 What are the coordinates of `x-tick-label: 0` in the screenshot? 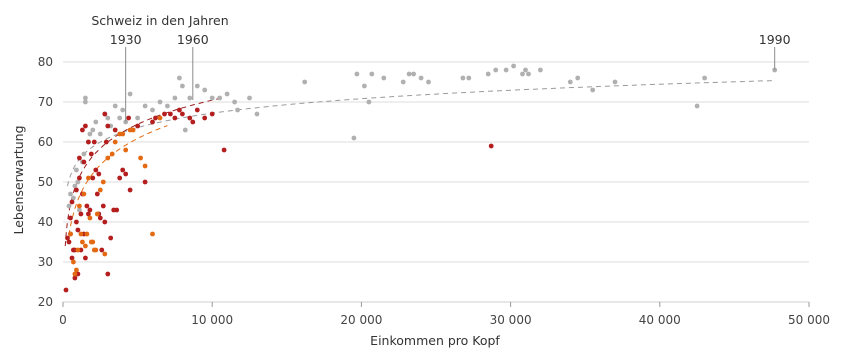 It's located at (63, 320).